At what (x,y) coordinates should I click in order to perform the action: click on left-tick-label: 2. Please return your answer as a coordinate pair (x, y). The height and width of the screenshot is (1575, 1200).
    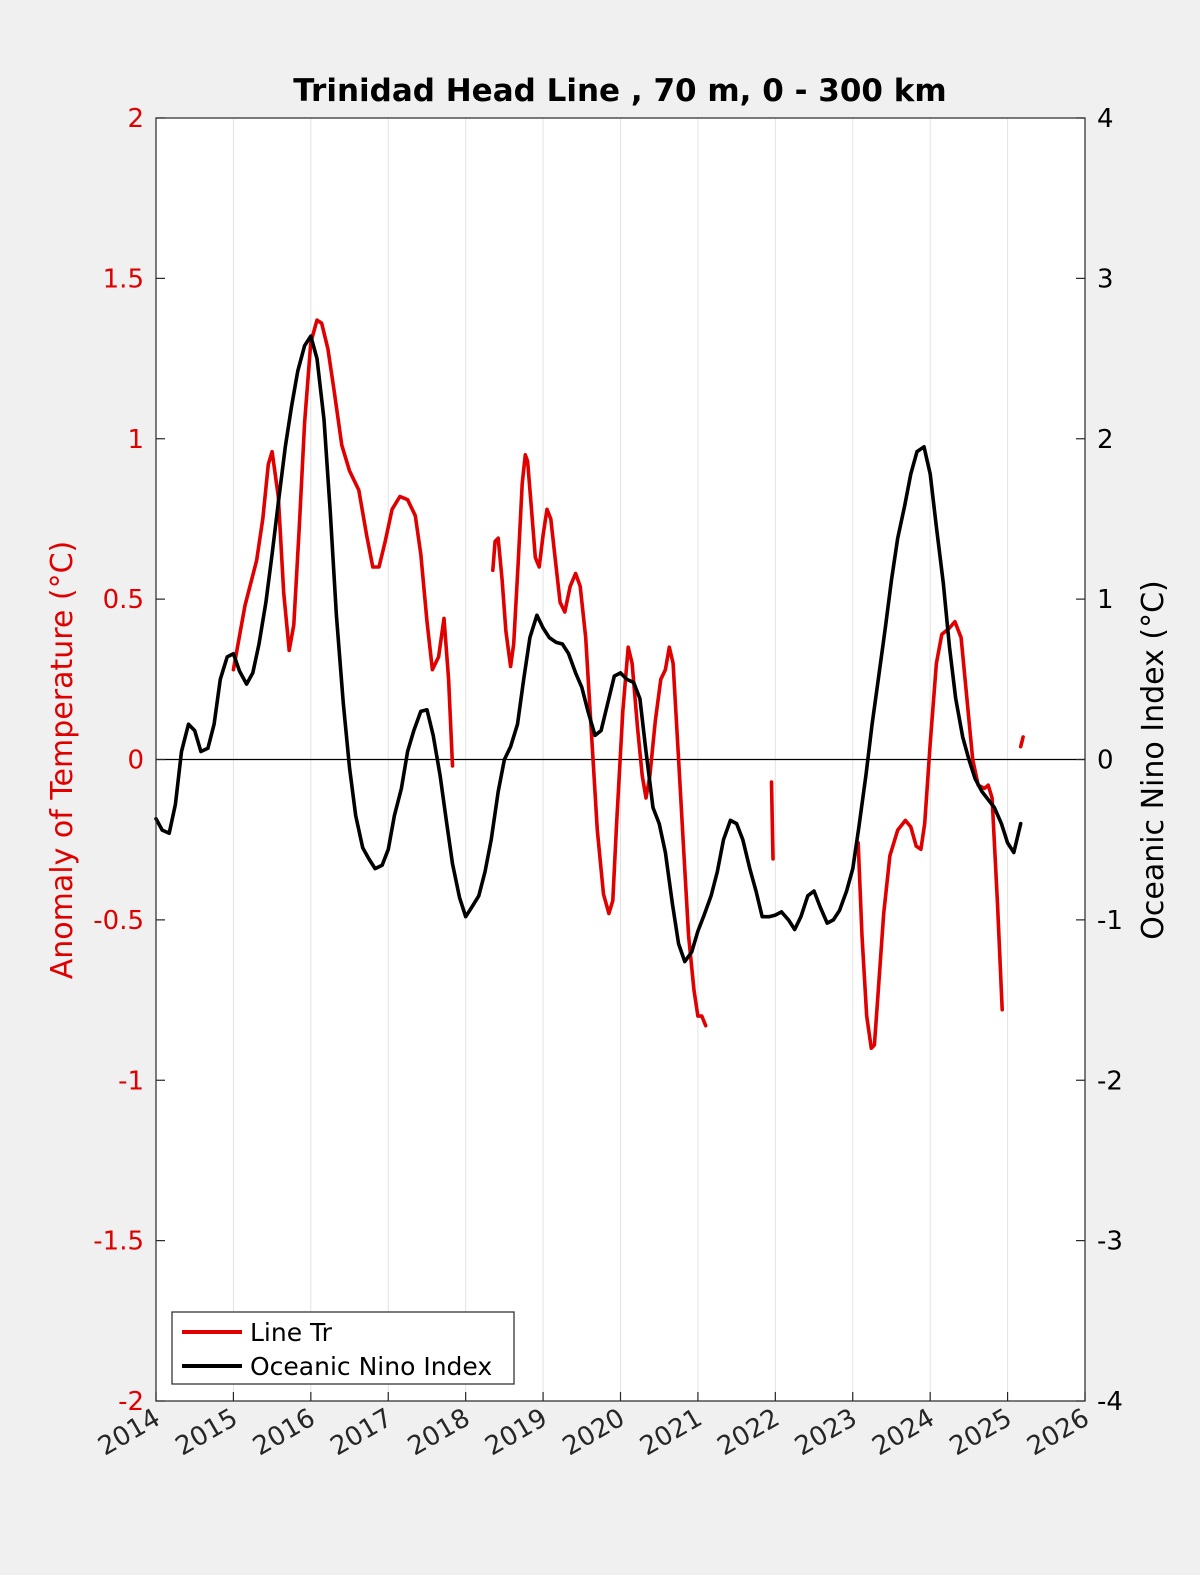
    Looking at the image, I should click on (135, 119).